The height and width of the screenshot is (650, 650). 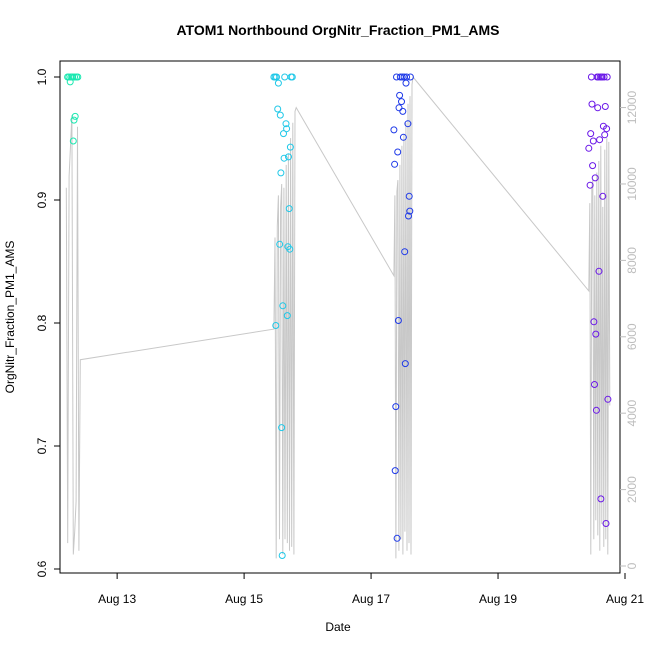 What do you see at coordinates (498, 599) in the screenshot?
I see `x-tick-label-3: Aug 19` at bounding box center [498, 599].